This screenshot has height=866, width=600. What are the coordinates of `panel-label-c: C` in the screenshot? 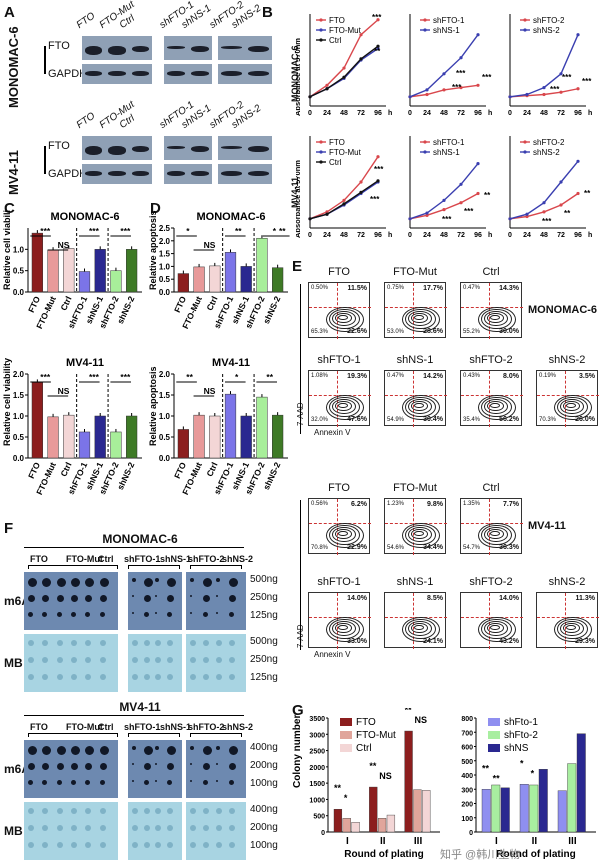 It's located at (9, 208).